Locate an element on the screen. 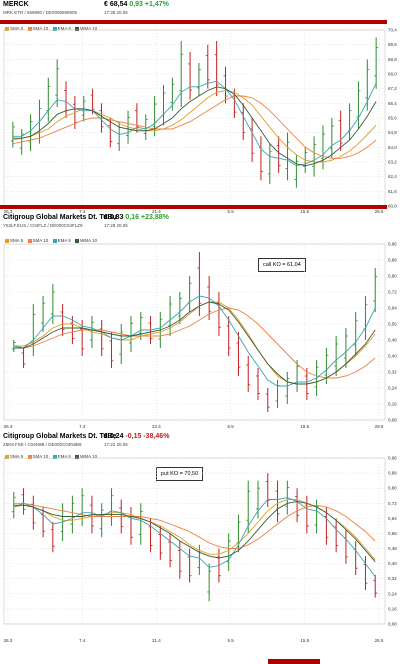 The width and height of the screenshot is (400, 664). citi-tube-quote: € 0,24 -0,15 -38,46% is located at coordinates (136, 436).